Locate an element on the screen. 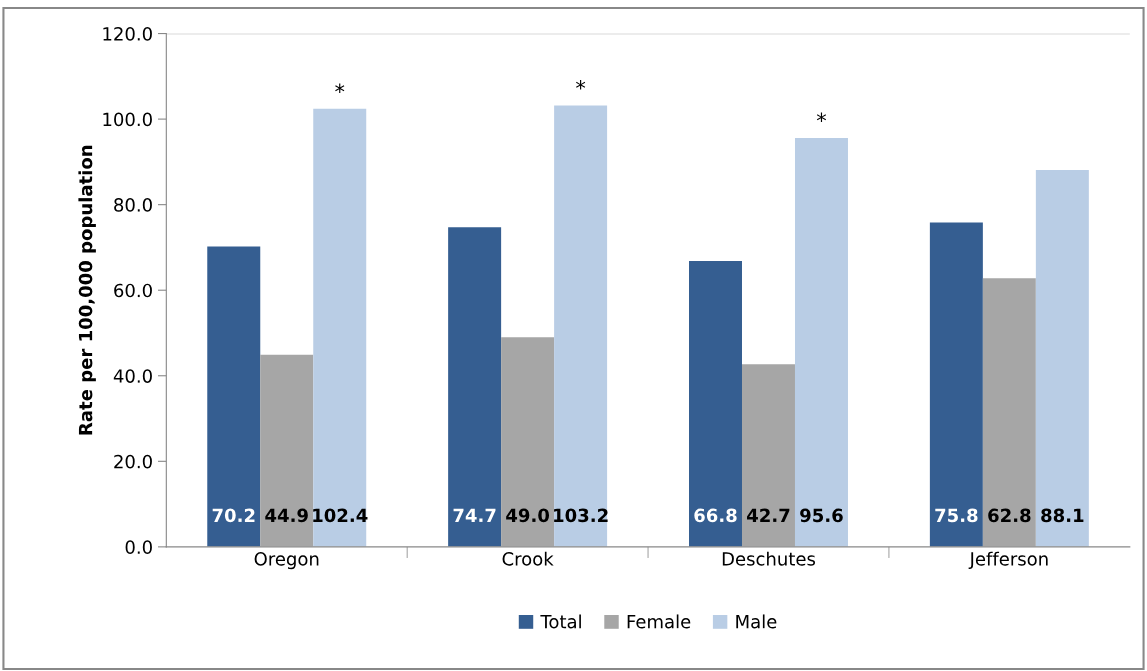  text: 75.8 is located at coordinates (956, 515).